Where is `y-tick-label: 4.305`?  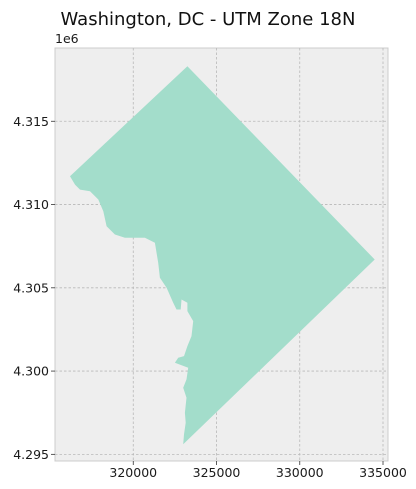 y-tick-label: 4.305 is located at coordinates (31, 287).